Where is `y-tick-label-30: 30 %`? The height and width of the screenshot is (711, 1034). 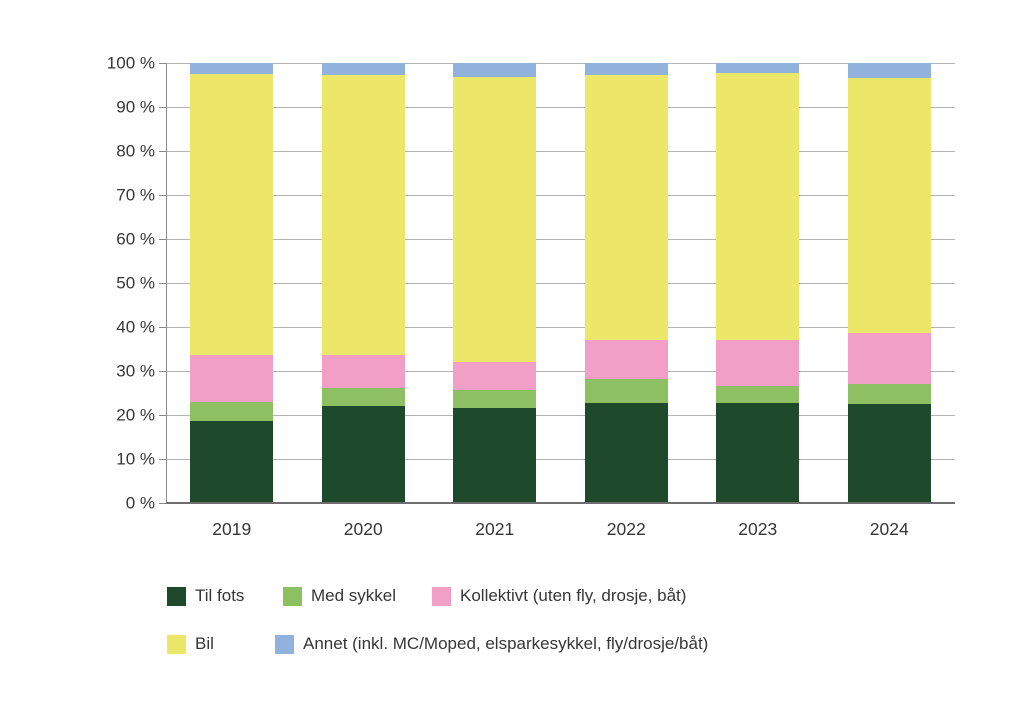
y-tick-label-30: 30 % is located at coordinates (135, 371).